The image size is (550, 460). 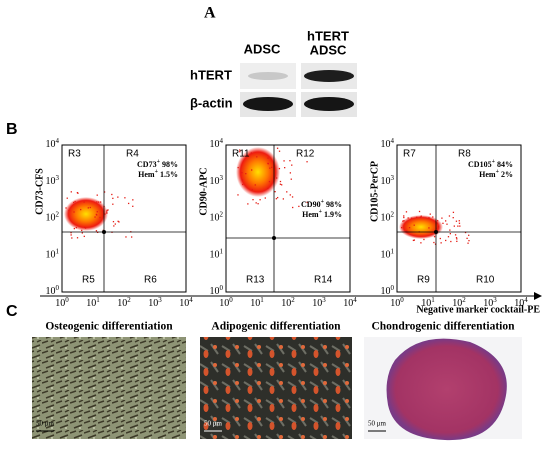 I want to click on y-tick-label: 10⁰, so click(x=217, y=291).